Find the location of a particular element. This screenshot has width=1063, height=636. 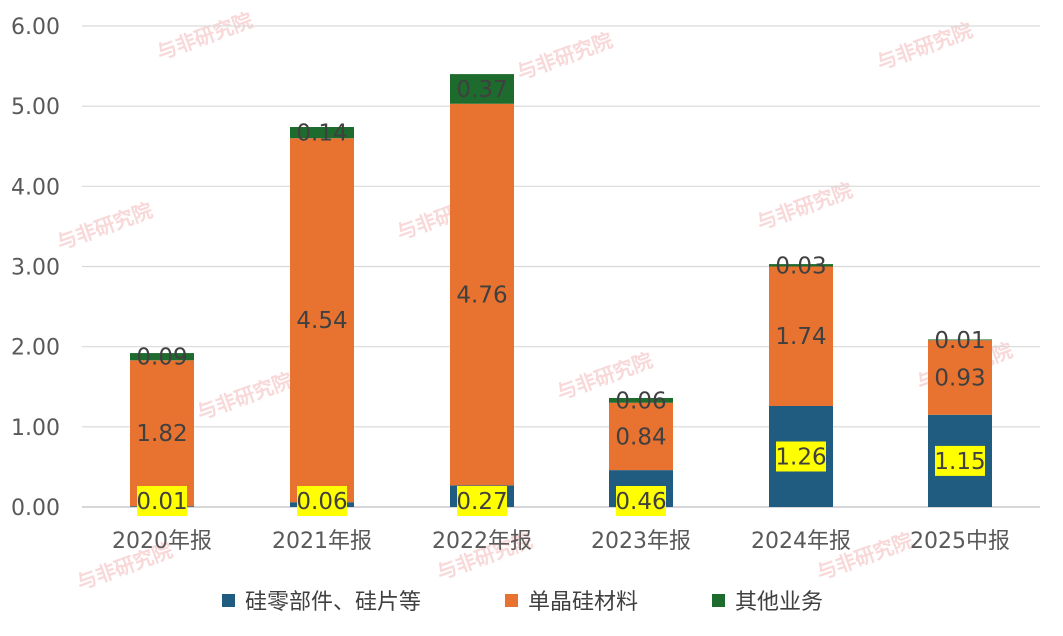

legend-label: 硅零部件、硅片等 is located at coordinates (333, 602).